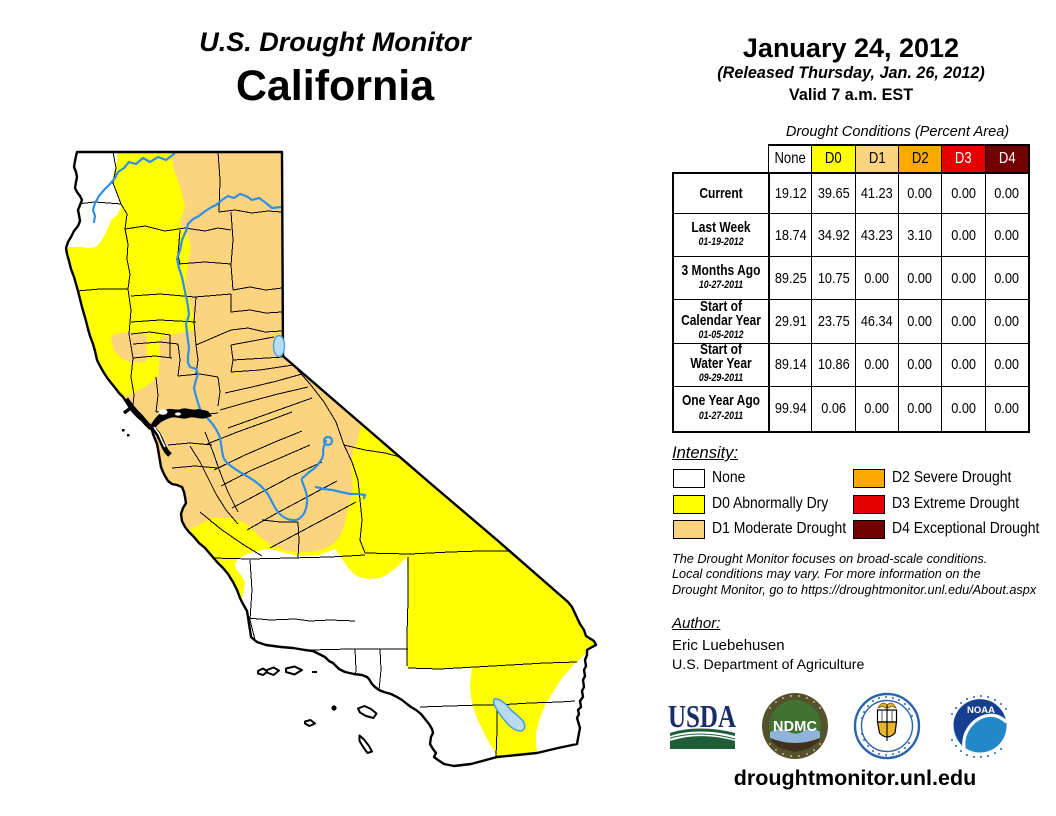 This screenshot has width=1056, height=816. Describe the element at coordinates (981, 710) in the screenshot. I see `svg-text: NOAA` at that location.